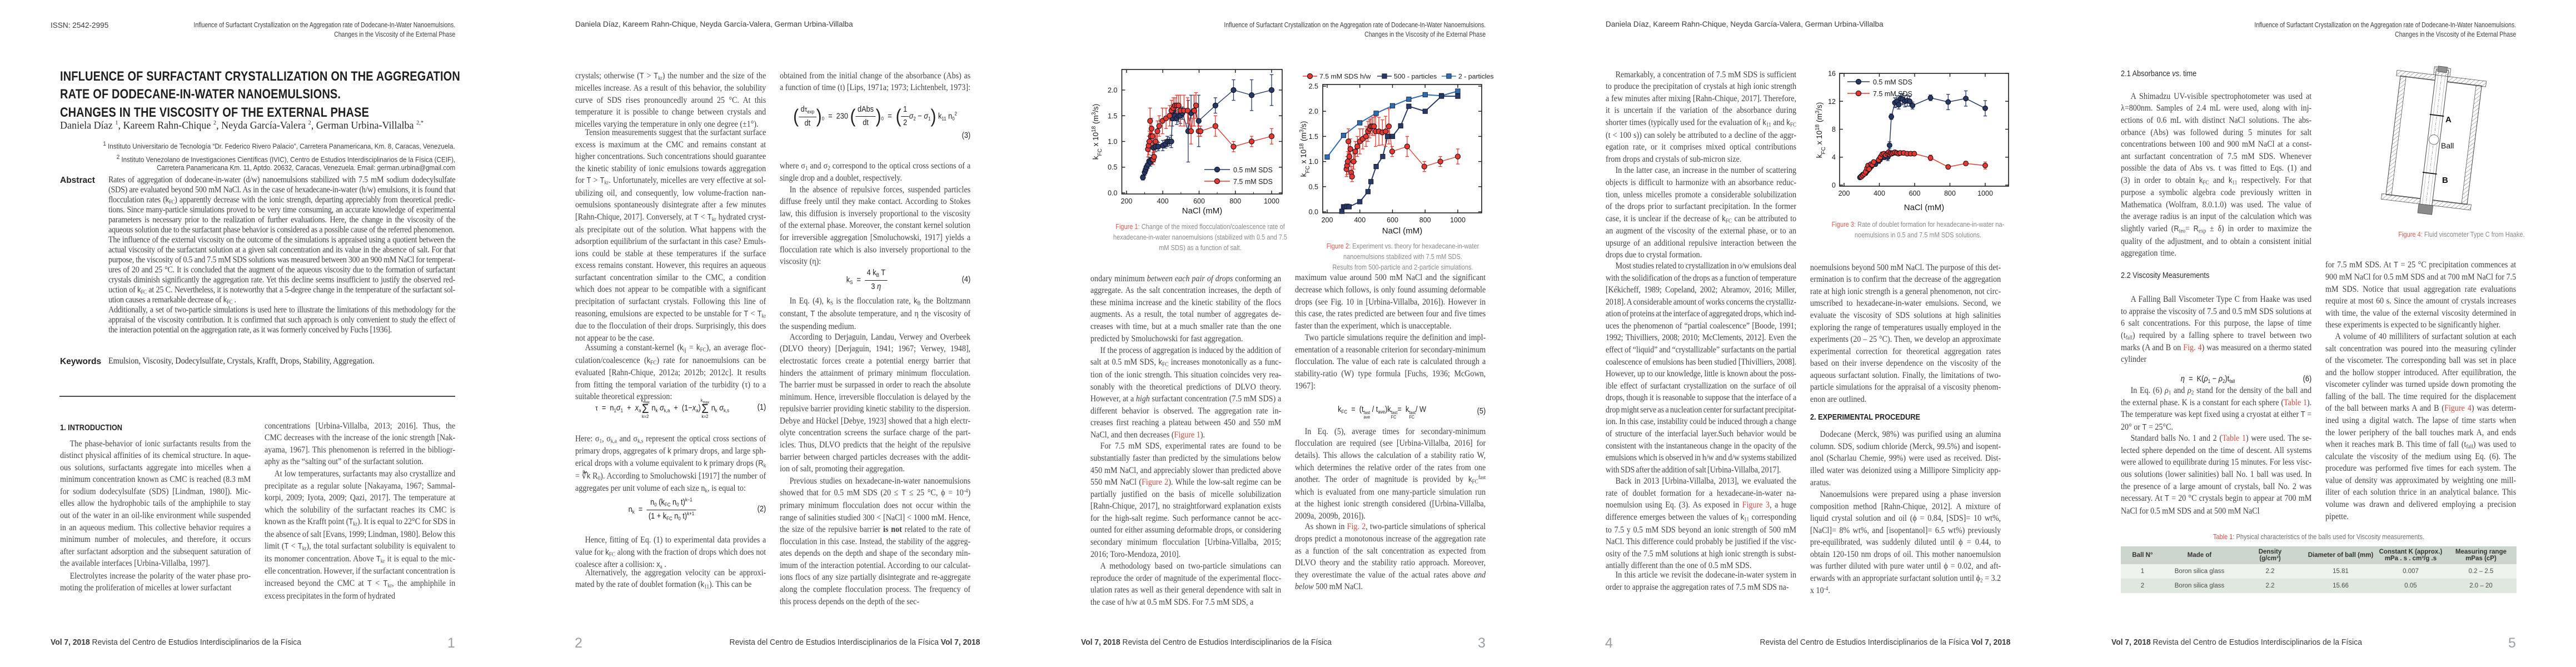 This screenshot has width=2576, height=667. Describe the element at coordinates (1834, 157) in the screenshot. I see `svg-text: 4` at that location.